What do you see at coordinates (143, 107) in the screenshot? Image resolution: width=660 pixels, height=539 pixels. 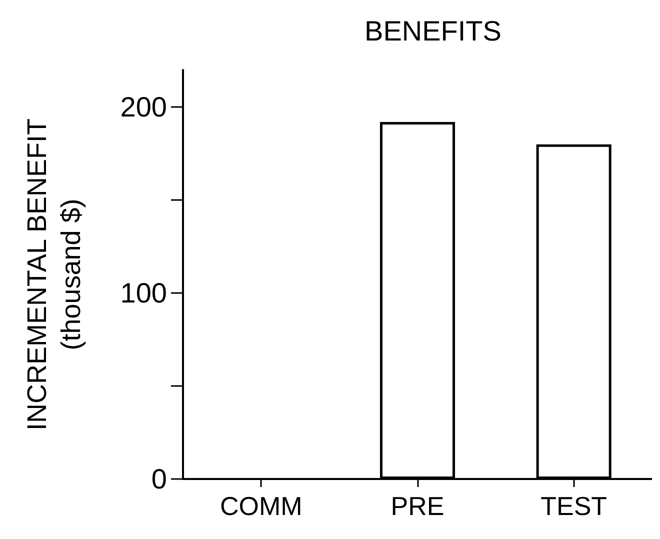 I see `y-tick-label: 200` at bounding box center [143, 107].